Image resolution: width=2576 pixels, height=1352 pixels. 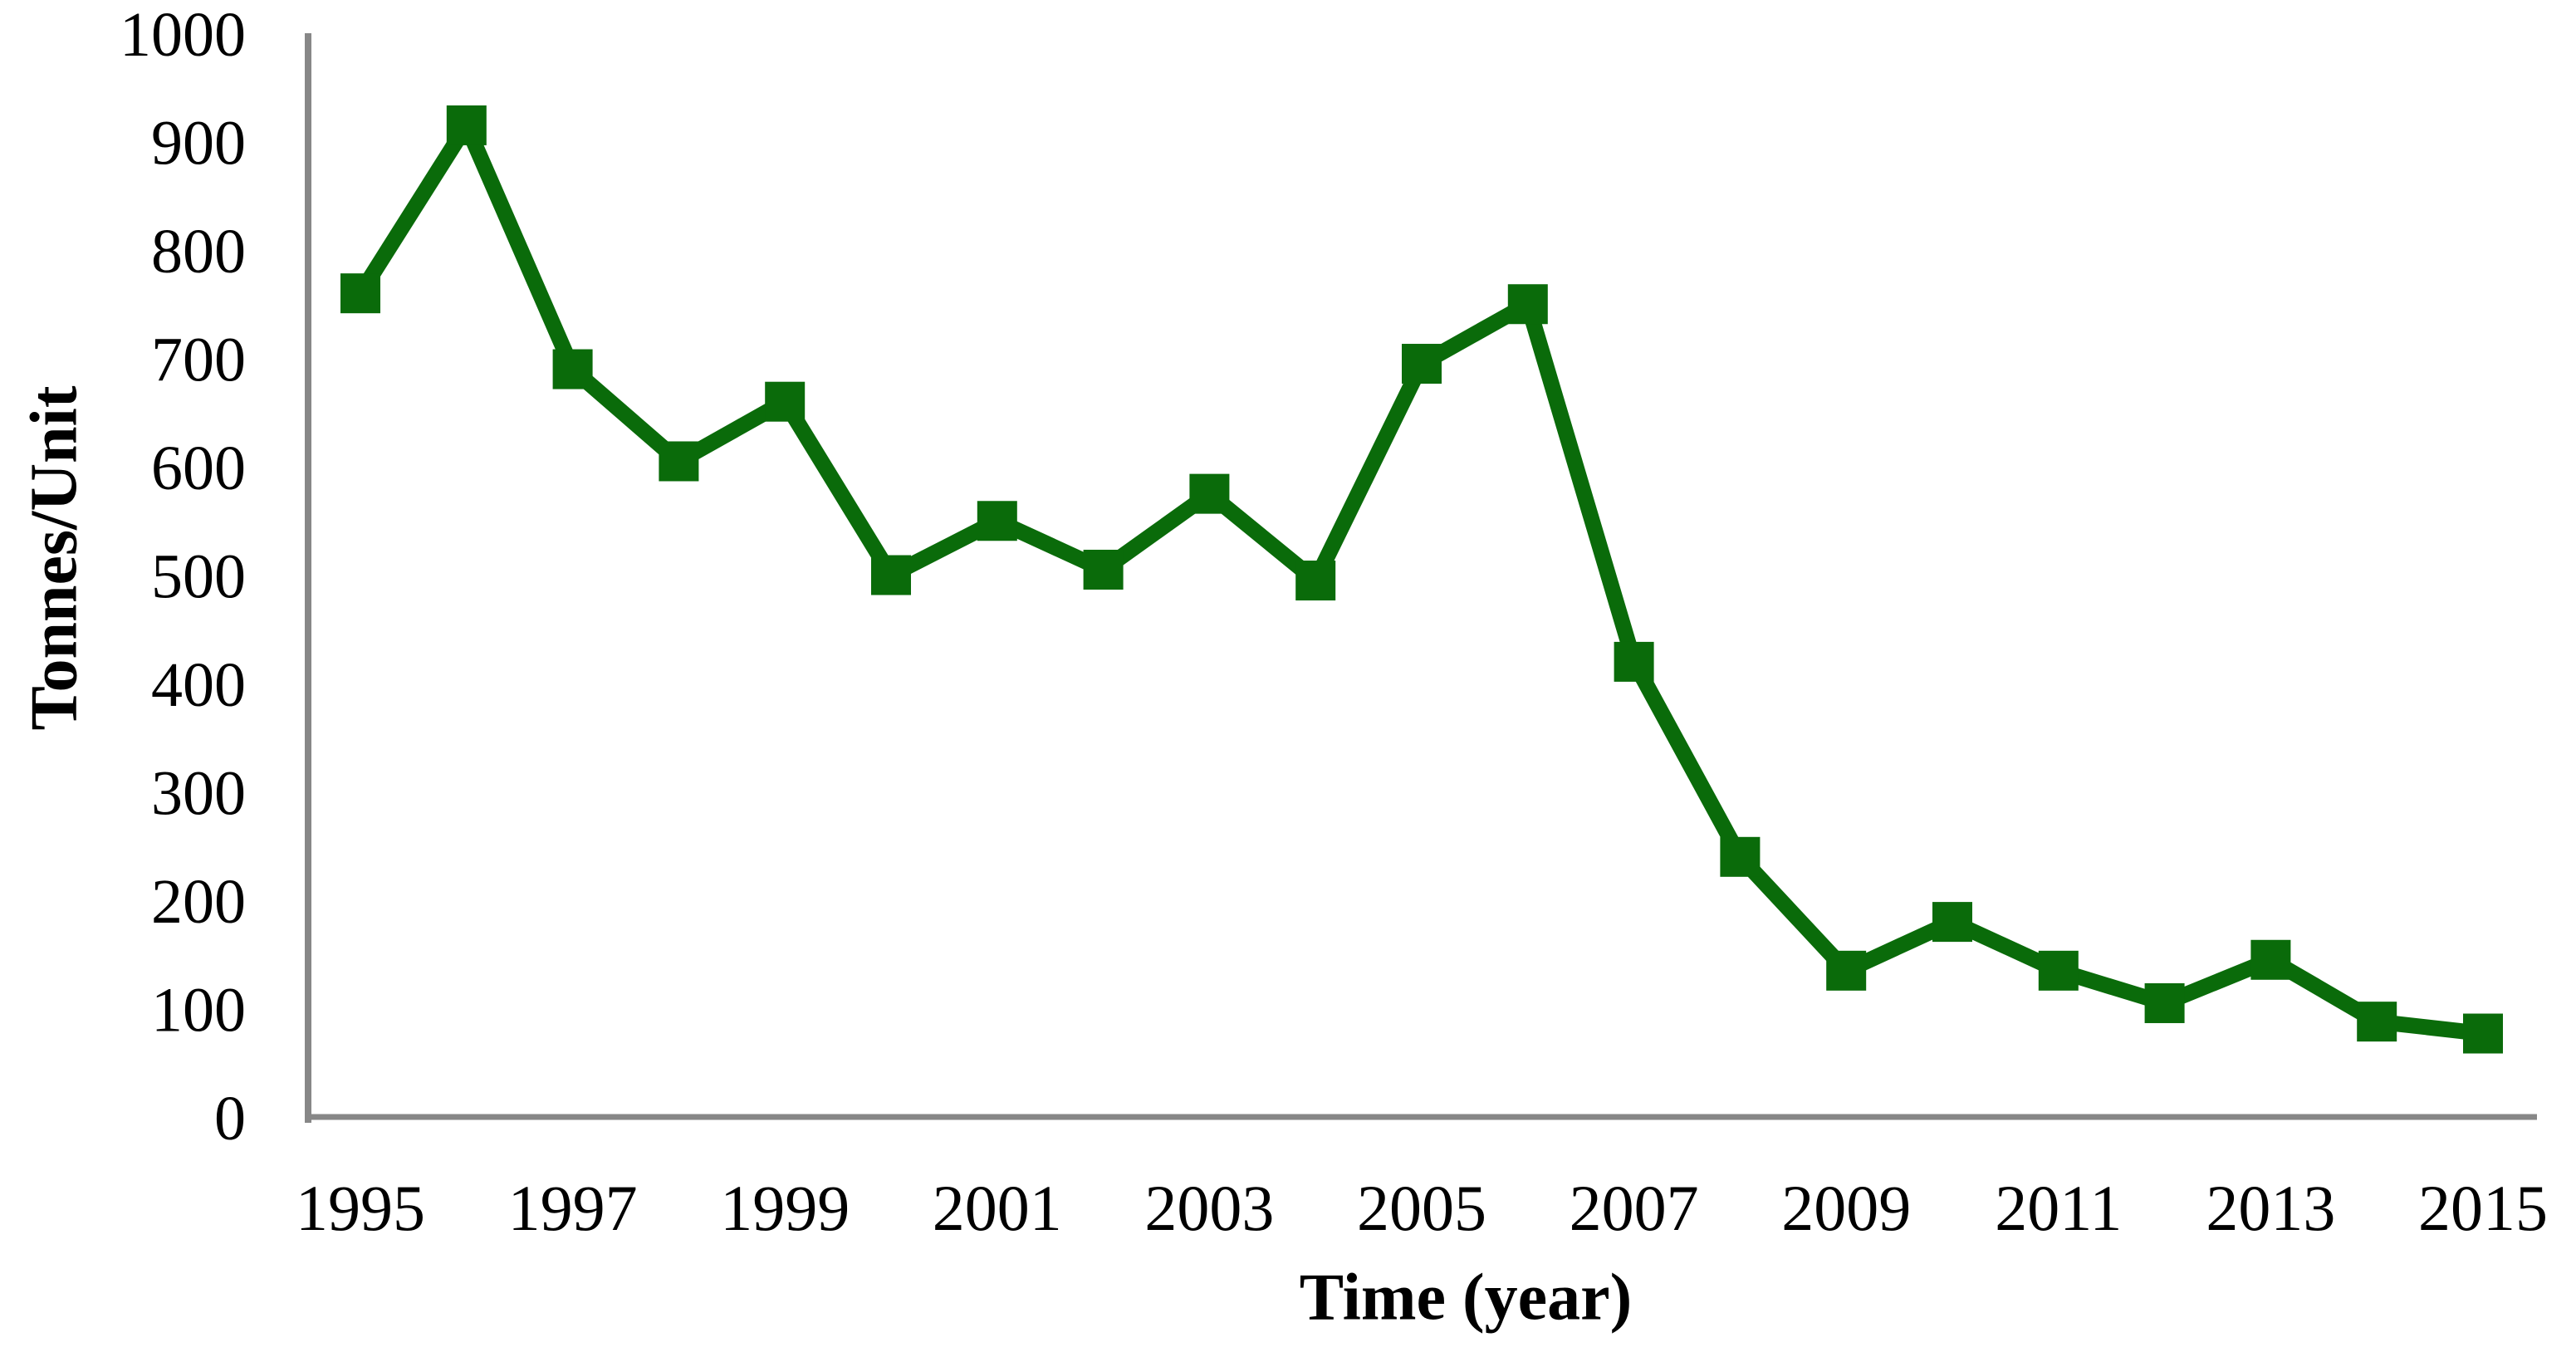 What do you see at coordinates (1846, 1208) in the screenshot?
I see `x-axis-tick-label: 2009` at bounding box center [1846, 1208].